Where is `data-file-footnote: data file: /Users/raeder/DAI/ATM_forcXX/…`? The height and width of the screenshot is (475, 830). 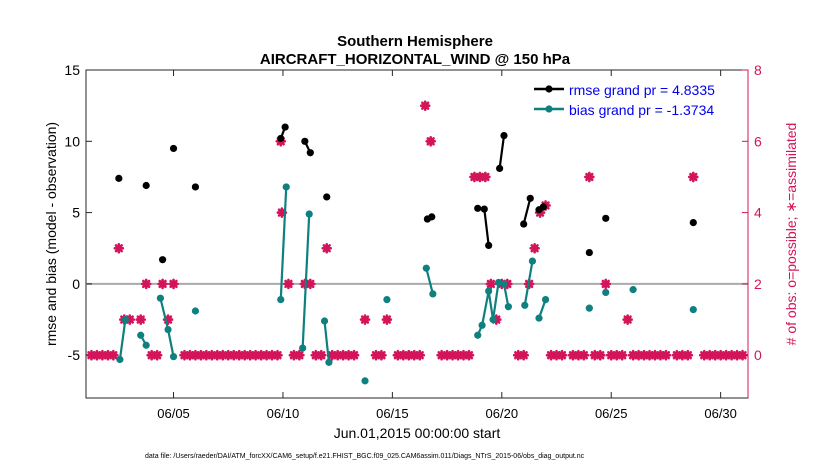 data-file-footnote: data file: /Users/raeder/DAI/ATM_forcXX/… is located at coordinates (365, 456).